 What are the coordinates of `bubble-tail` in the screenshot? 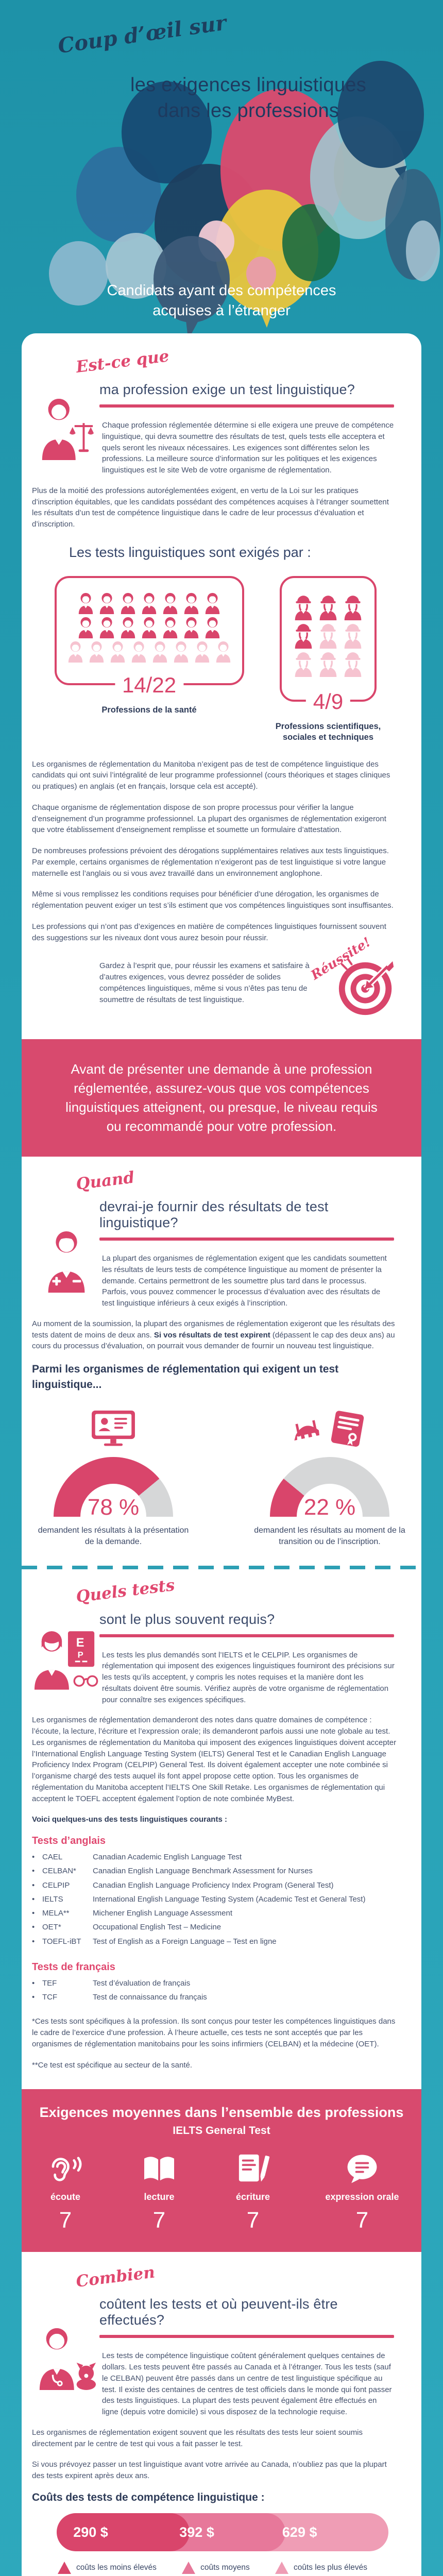 It's located at (266, 319).